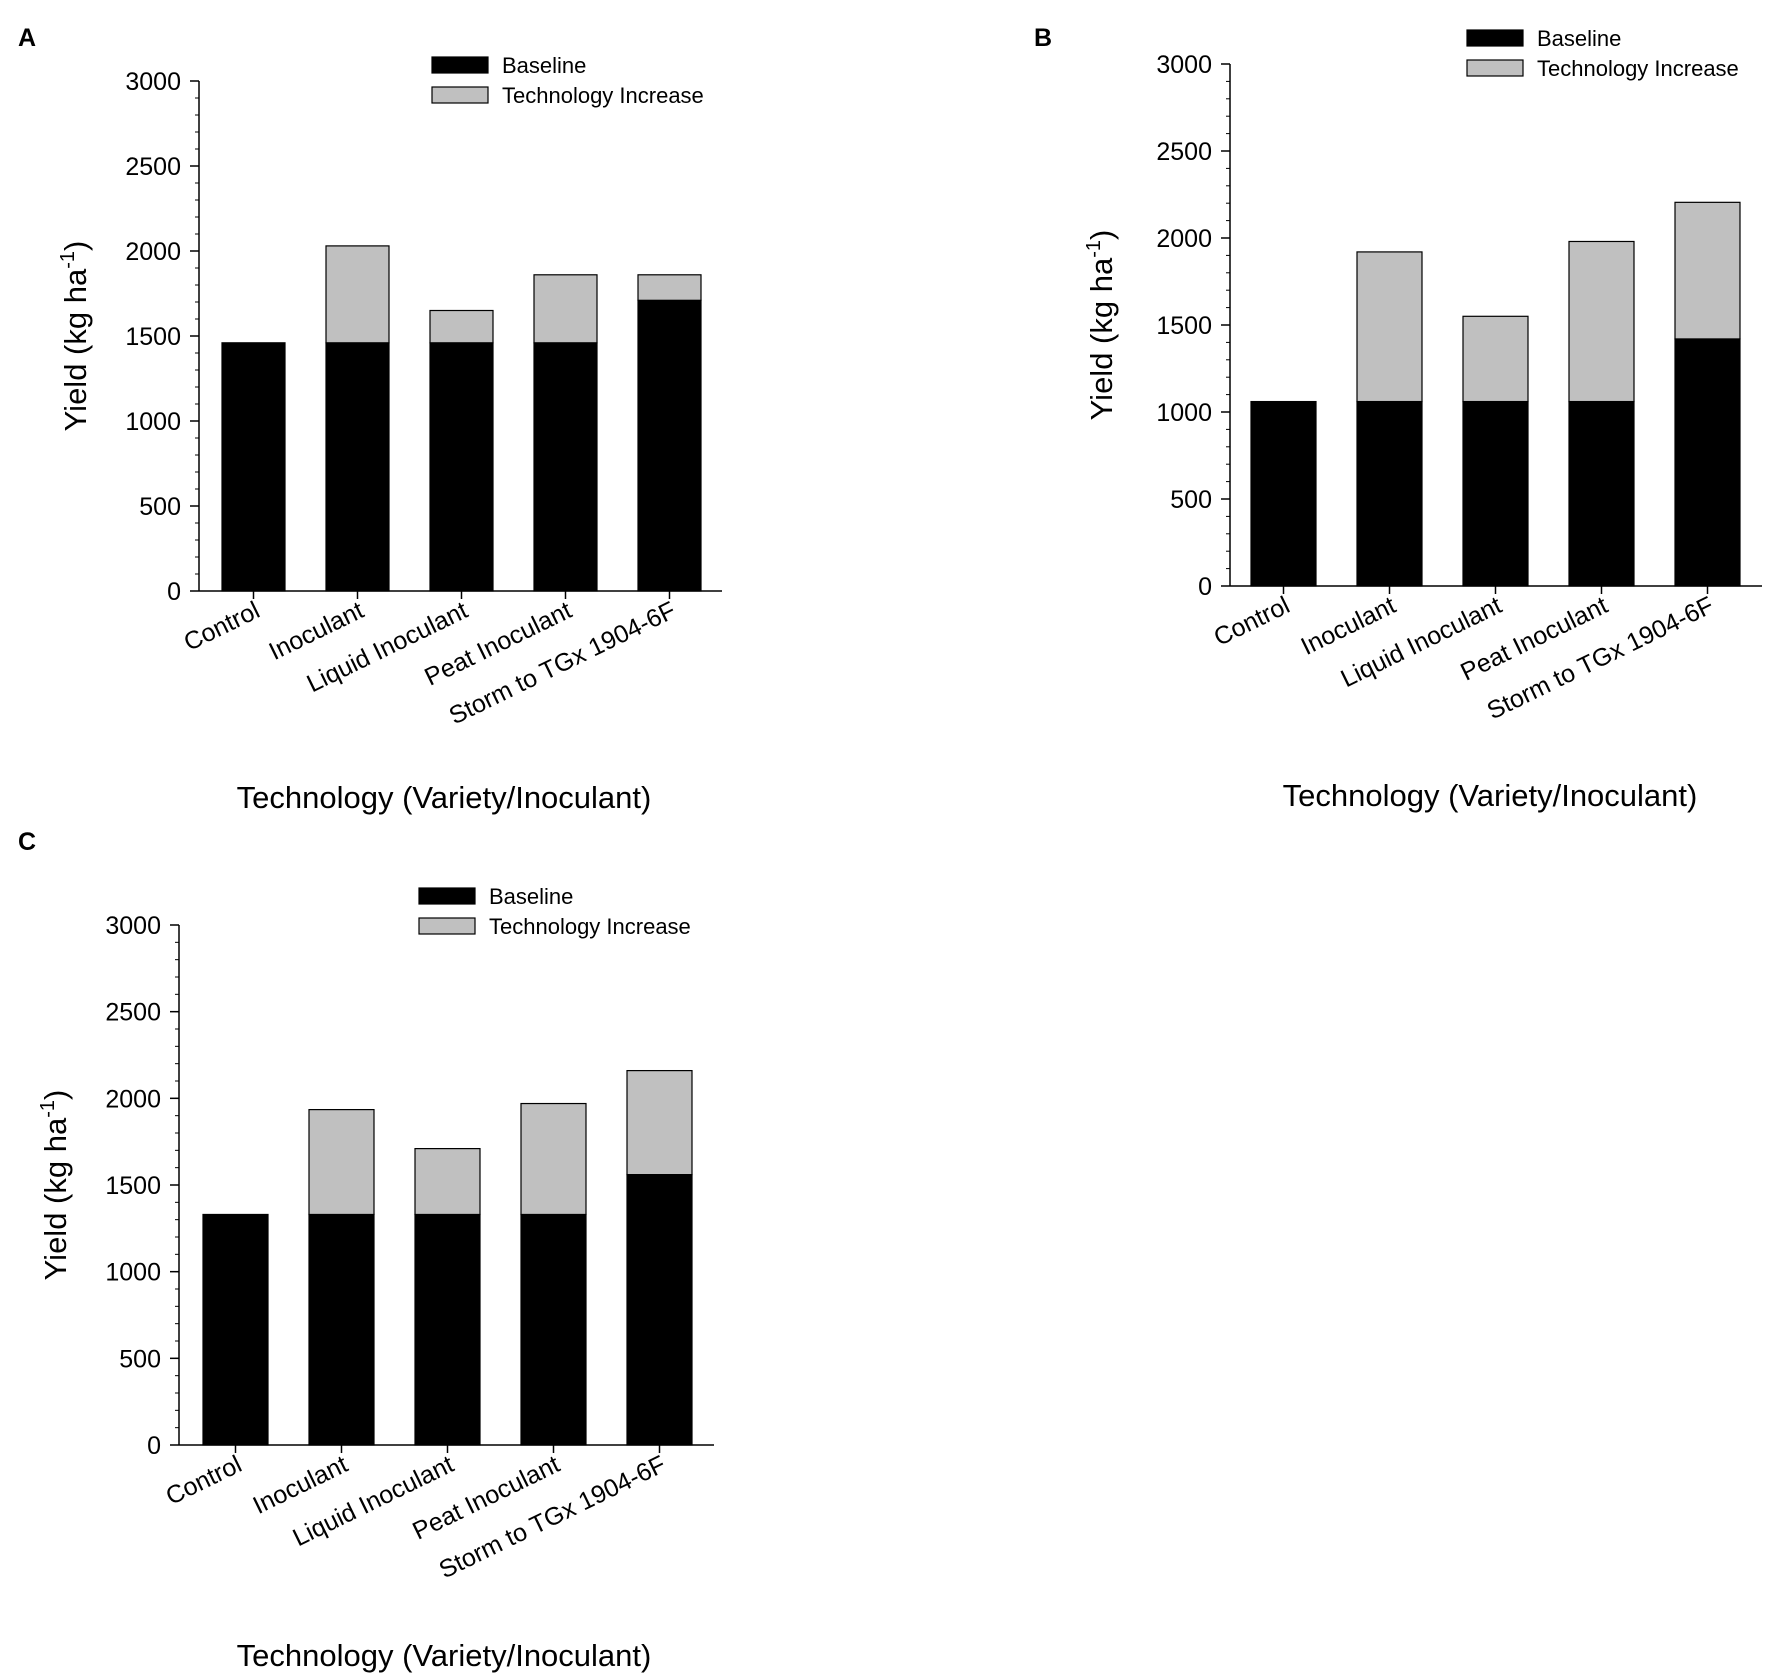 This screenshot has height=1680, width=1772. Describe the element at coordinates (27, 38) in the screenshot. I see `panel-label: A` at that location.